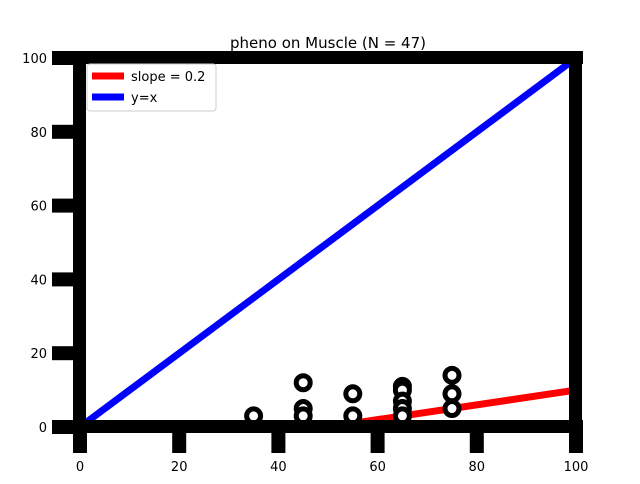 Image resolution: width=640 pixels, height=484 pixels. I want to click on left-spine, so click(79, 242).